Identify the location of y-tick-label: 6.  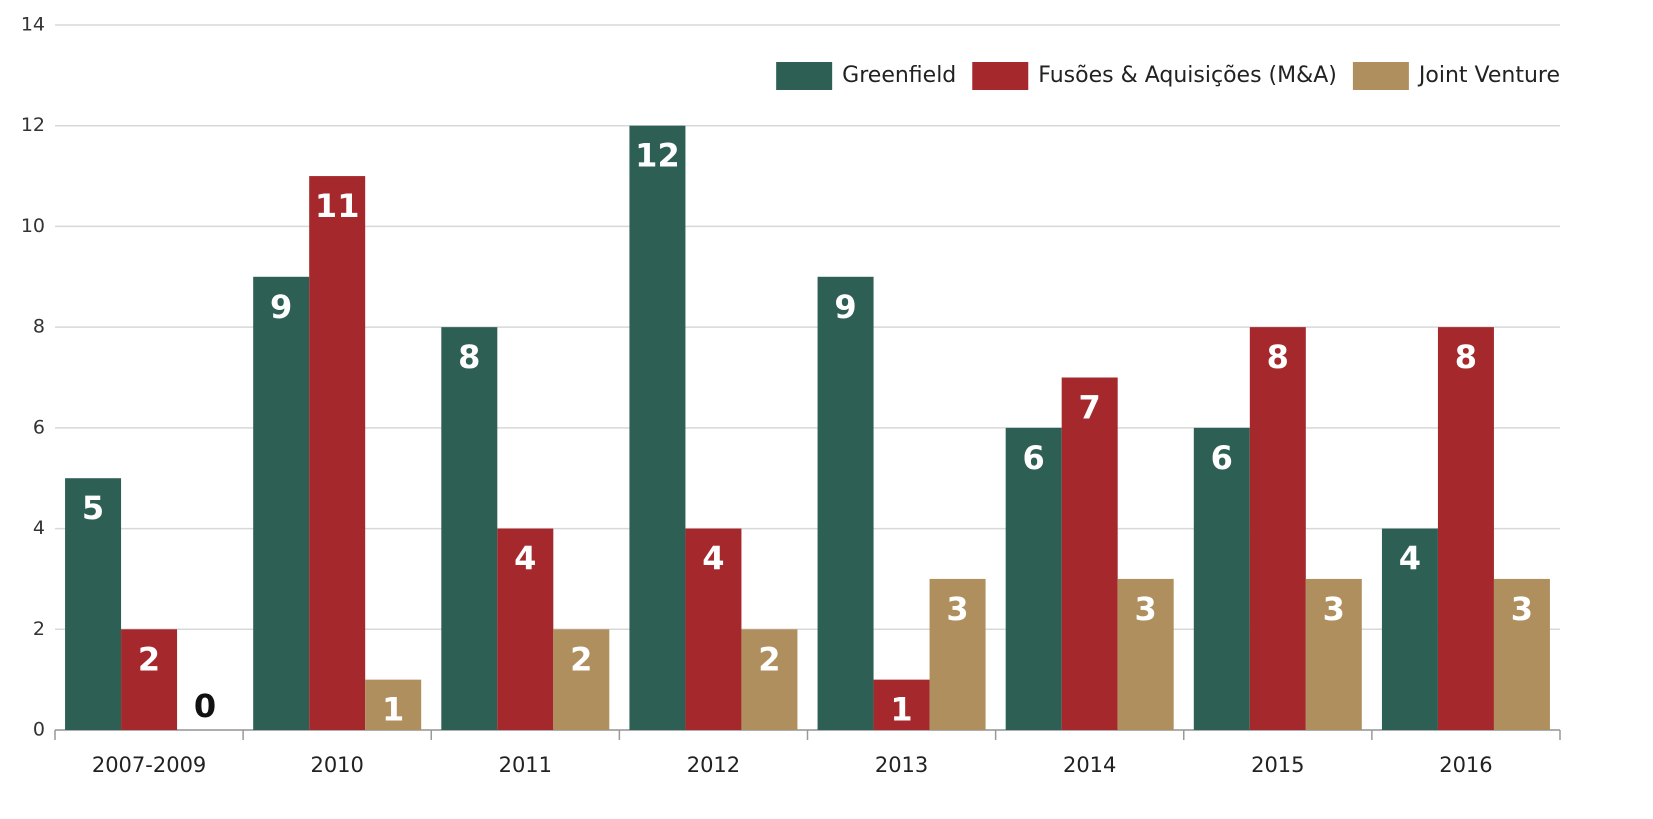
(39, 427).